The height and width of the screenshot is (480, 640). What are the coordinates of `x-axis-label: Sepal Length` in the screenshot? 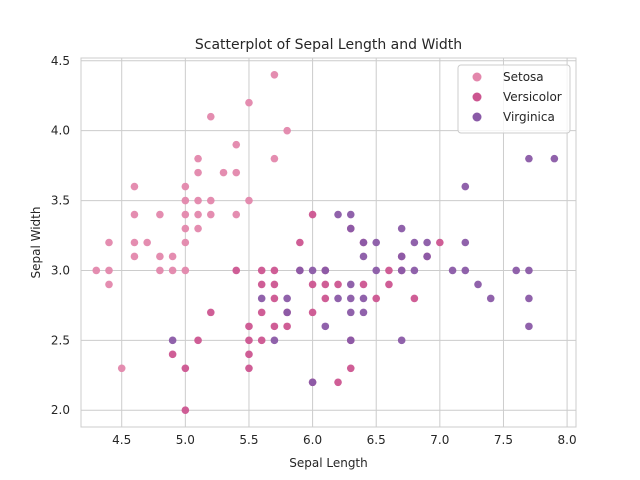 It's located at (328, 463).